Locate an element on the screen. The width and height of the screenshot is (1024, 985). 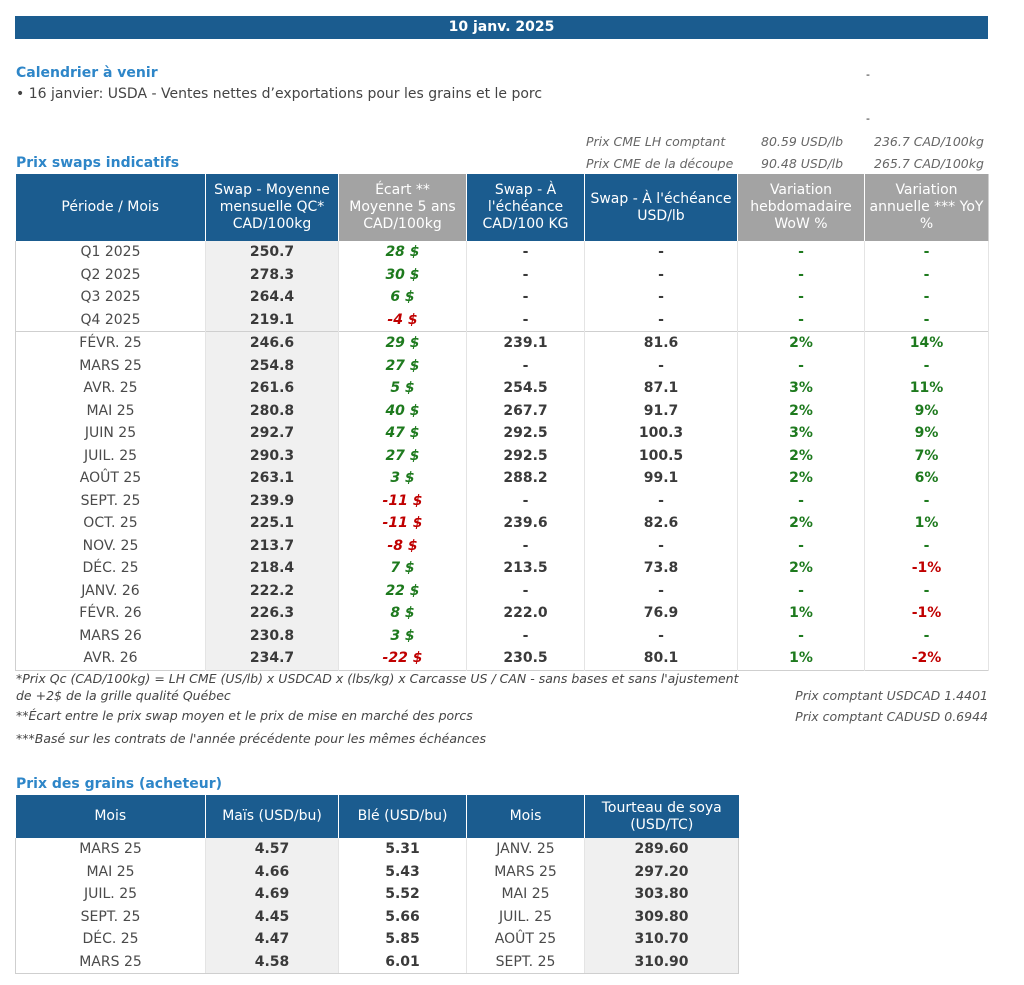
col-swap-avg-qc: Swap - Moyenne mensuelle QC* CAD/100kg is located at coordinates (272, 207).